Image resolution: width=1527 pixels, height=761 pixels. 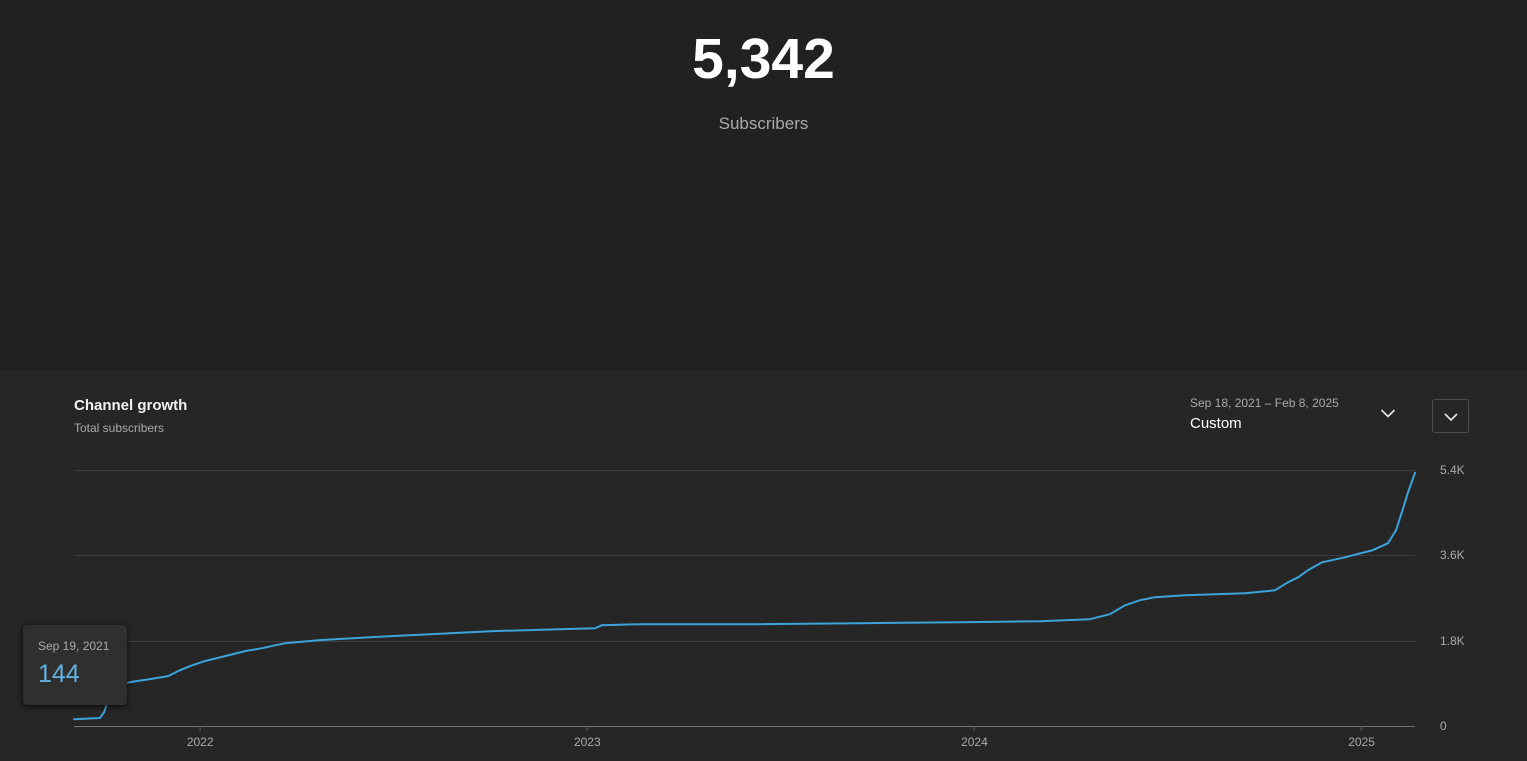 I want to click on date-range-picker: Sep 18, 2021 – Feb 8, 2025 Custom, so click(x=1291, y=414).